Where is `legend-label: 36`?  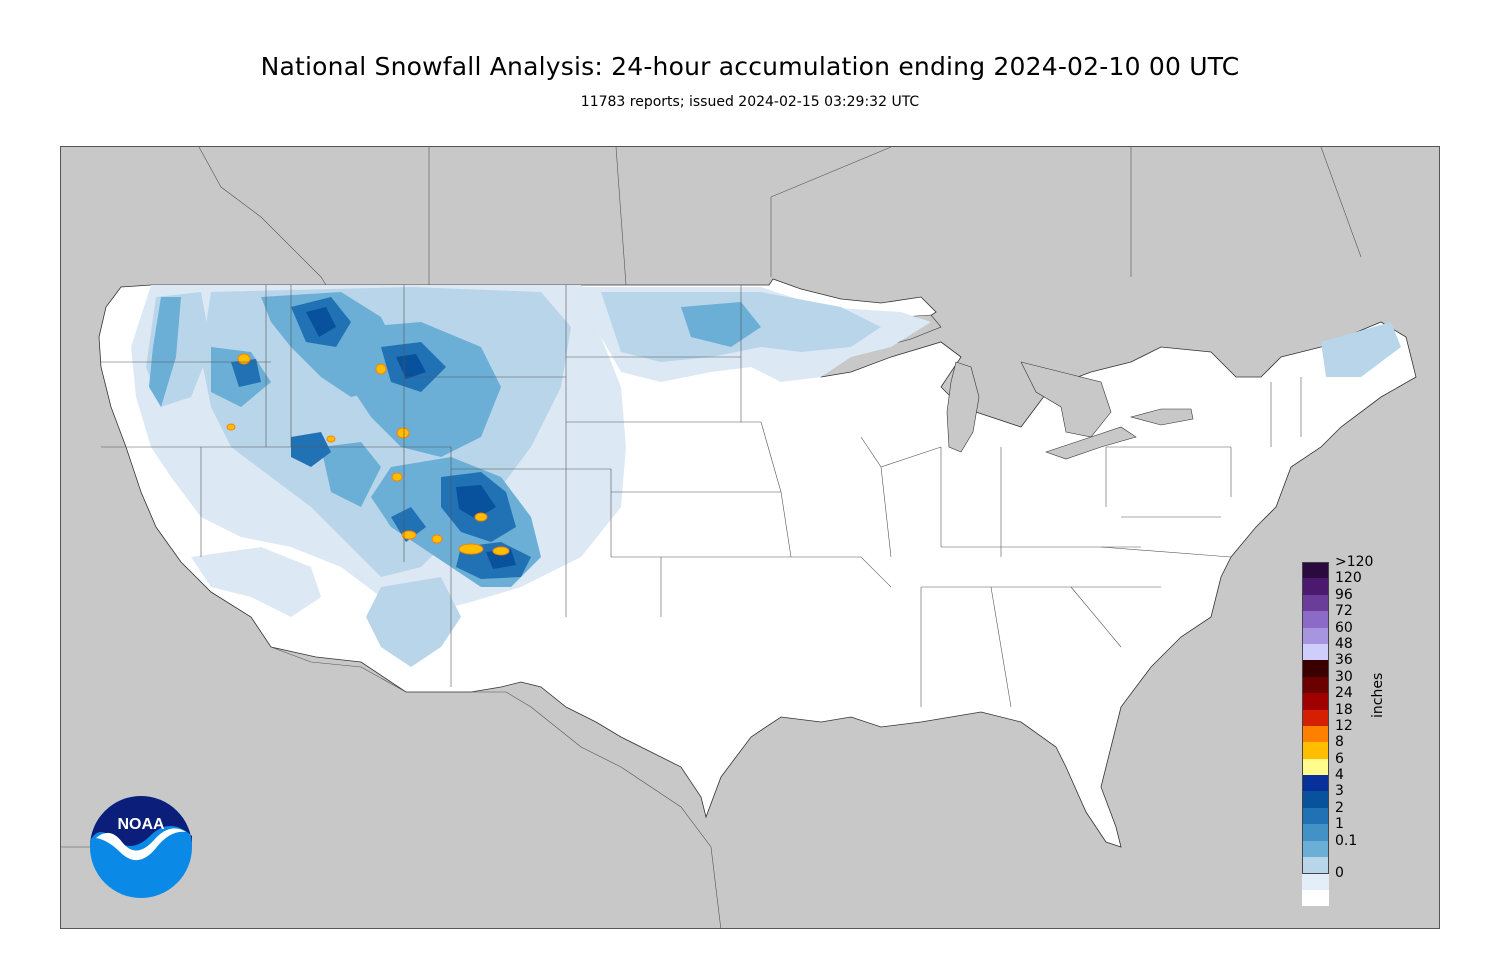 legend-label: 36 is located at coordinates (1344, 660).